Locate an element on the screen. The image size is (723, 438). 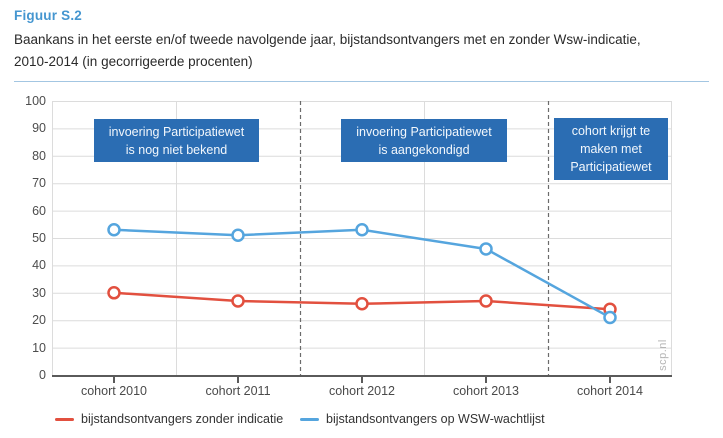
x-axis-label: cohort 2010 is located at coordinates (114, 391).